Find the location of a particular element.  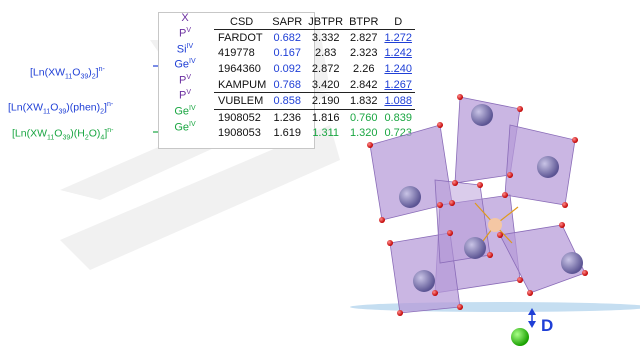

d-label: D is located at coordinates (547, 325).